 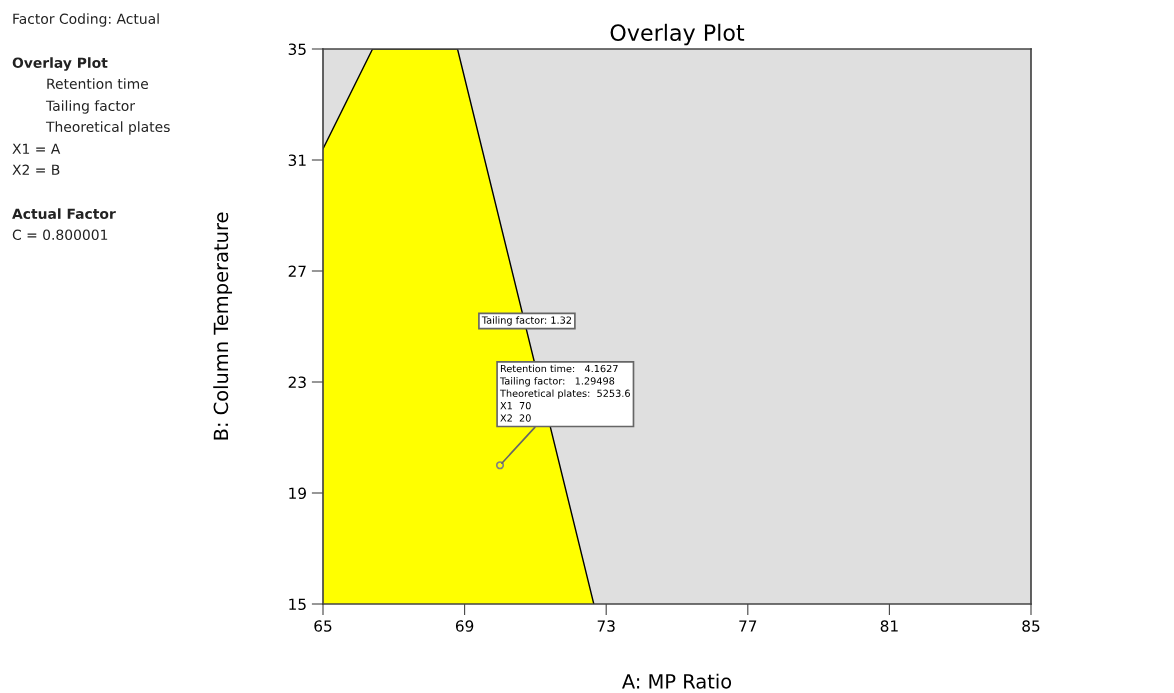 What do you see at coordinates (86, 20) in the screenshot?
I see `text: Factor Coding: Actual` at bounding box center [86, 20].